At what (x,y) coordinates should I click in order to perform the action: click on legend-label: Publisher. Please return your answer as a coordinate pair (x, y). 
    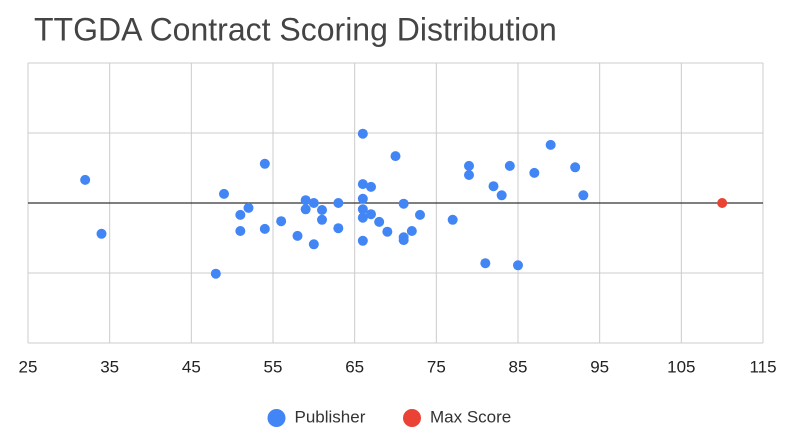
    Looking at the image, I should click on (330, 416).